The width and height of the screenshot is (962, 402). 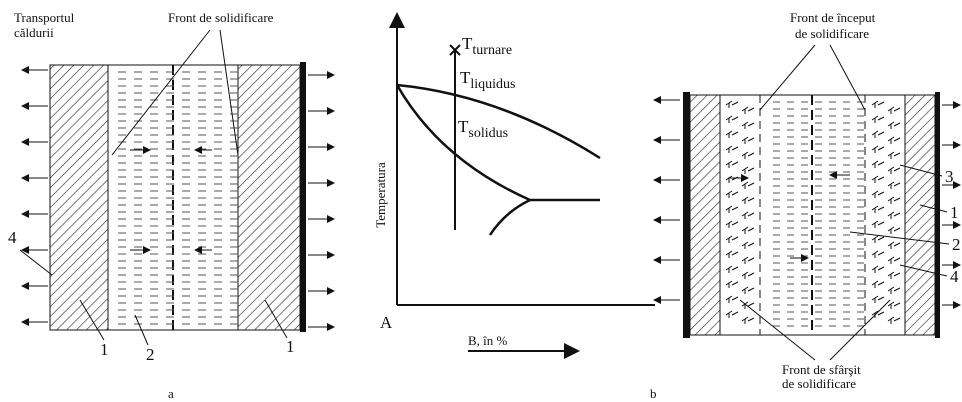 I want to click on solvus-curve, so click(x=509, y=217).